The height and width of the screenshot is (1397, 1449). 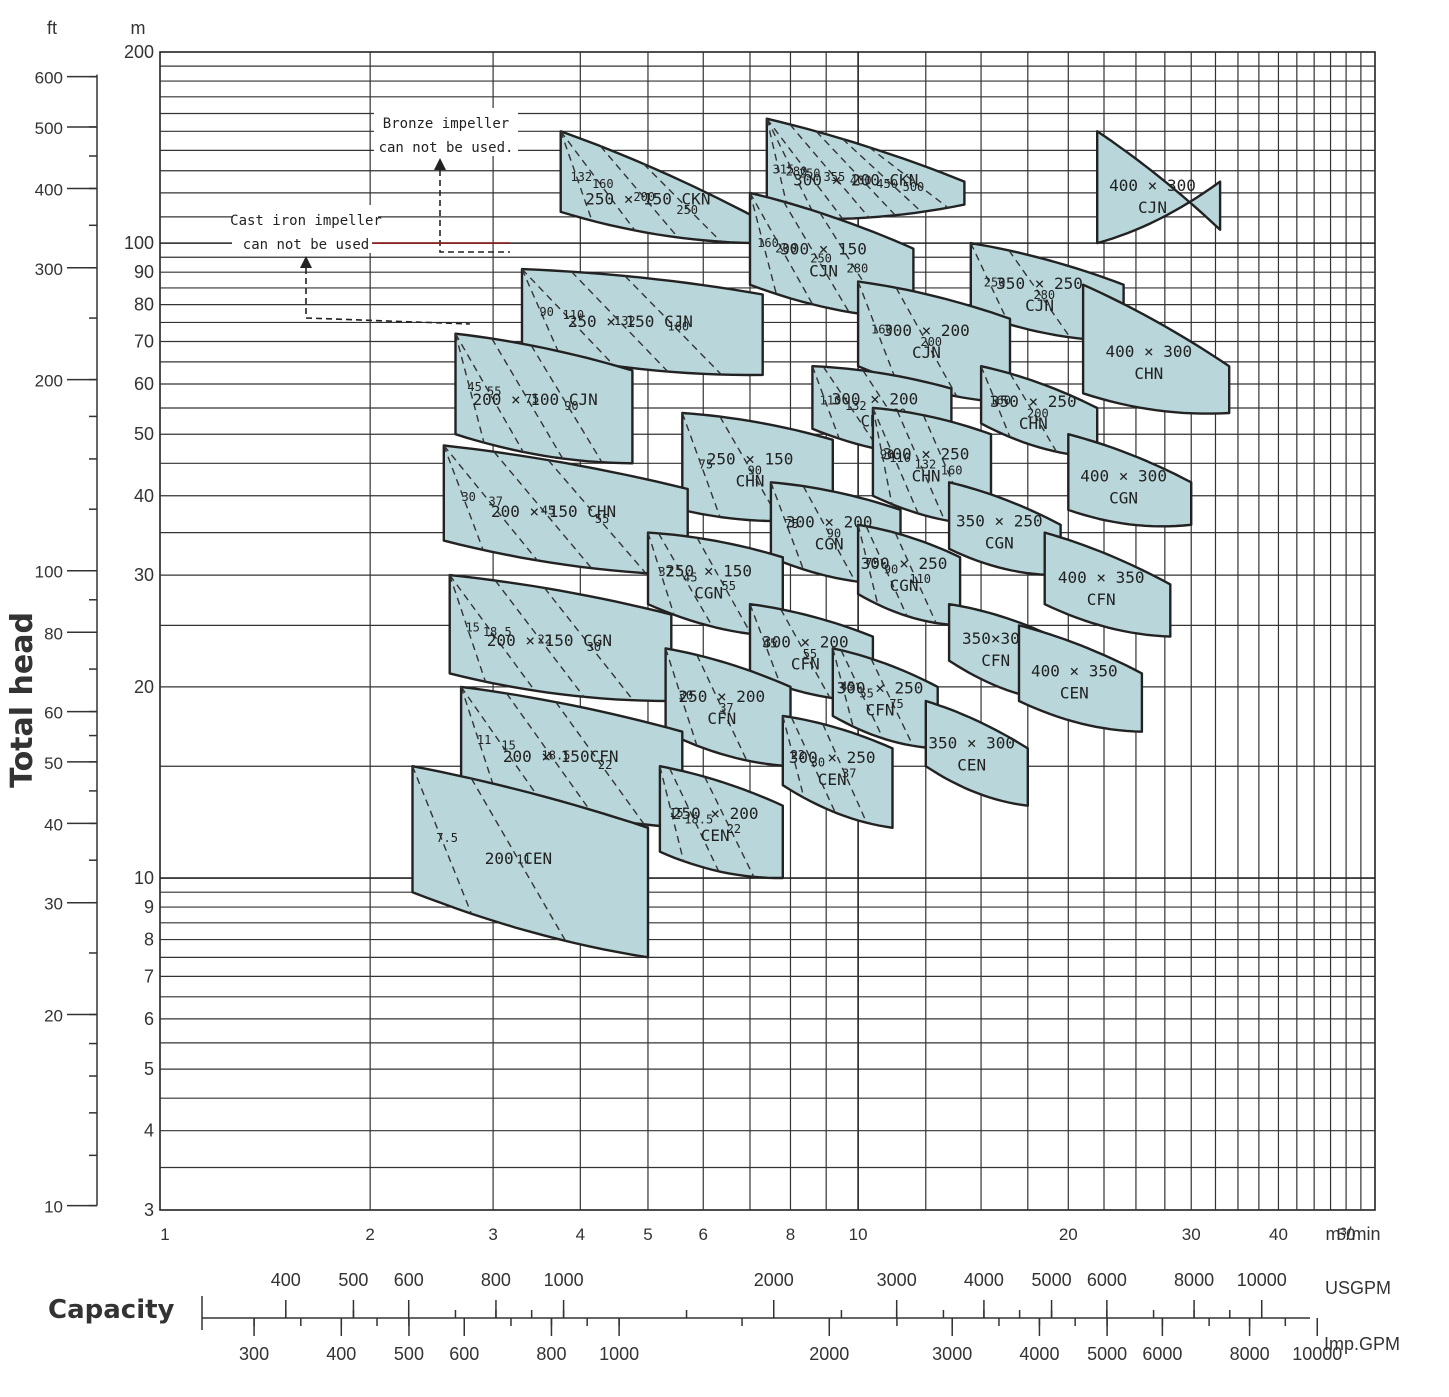 What do you see at coordinates (823, 248) in the screenshot?
I see `pump-model-label: 300 × 150` at bounding box center [823, 248].